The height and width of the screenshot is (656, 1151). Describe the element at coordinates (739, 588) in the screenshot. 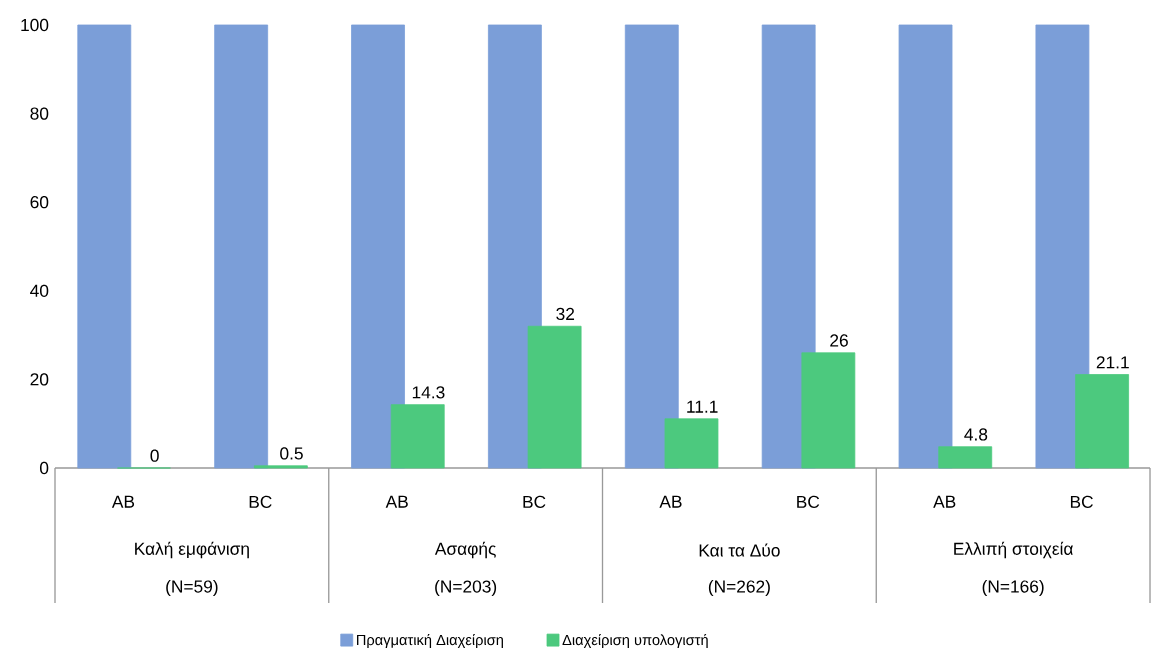

I see `text: (N=262)` at that location.